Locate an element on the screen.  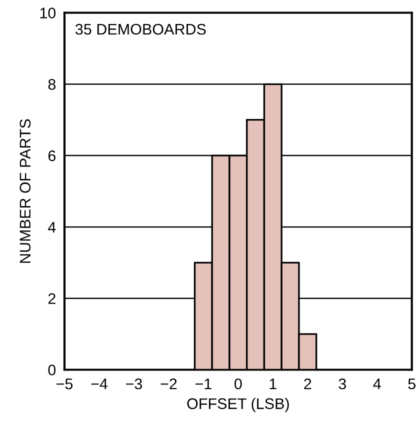
y-axis-title: NUMBER OF PARTS is located at coordinates (25, 191).